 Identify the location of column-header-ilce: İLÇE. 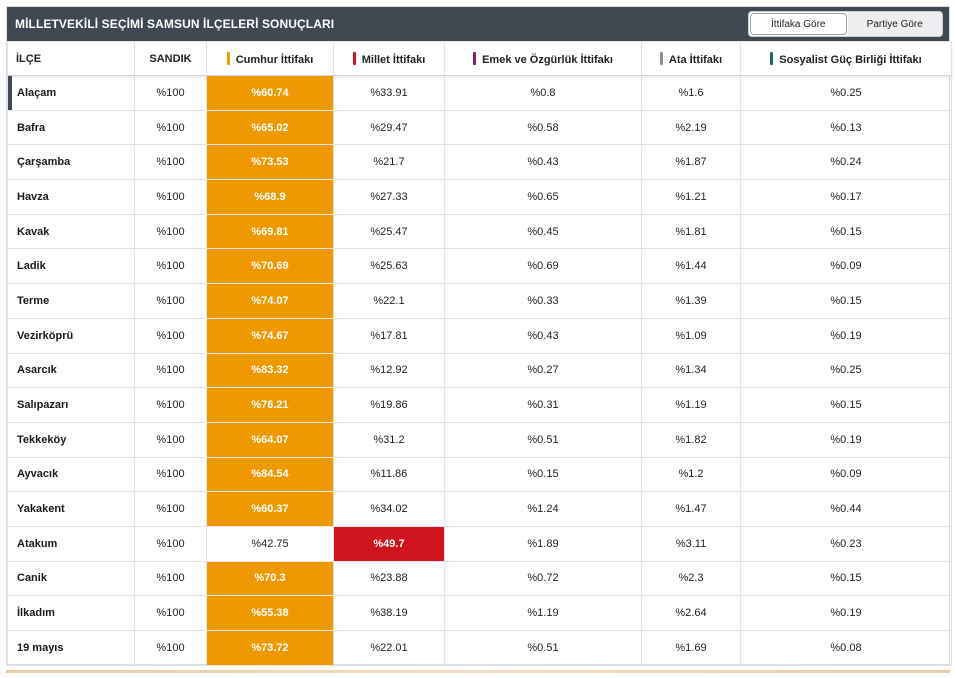
(71, 58).